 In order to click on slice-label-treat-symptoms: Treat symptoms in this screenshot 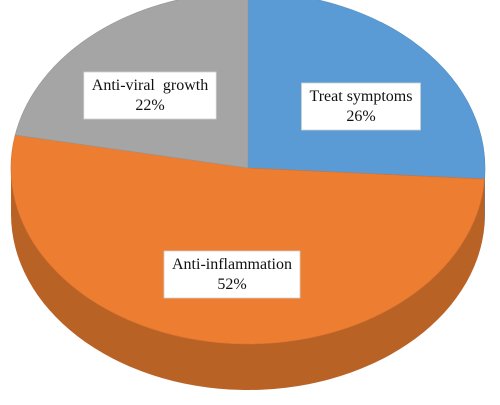, I will do `click(361, 96)`.